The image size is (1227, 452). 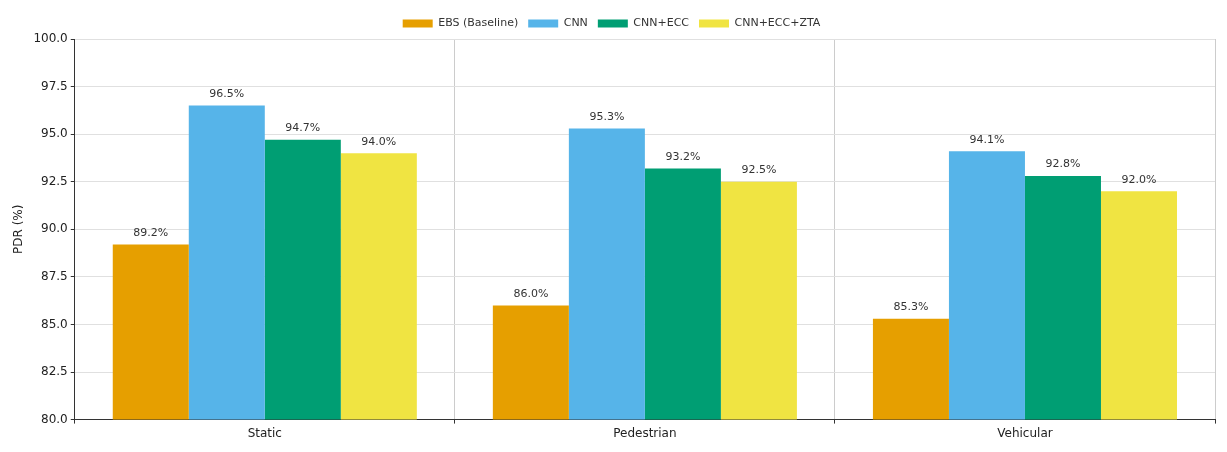 I want to click on y-tick-label: 100.0, so click(x=50, y=38).